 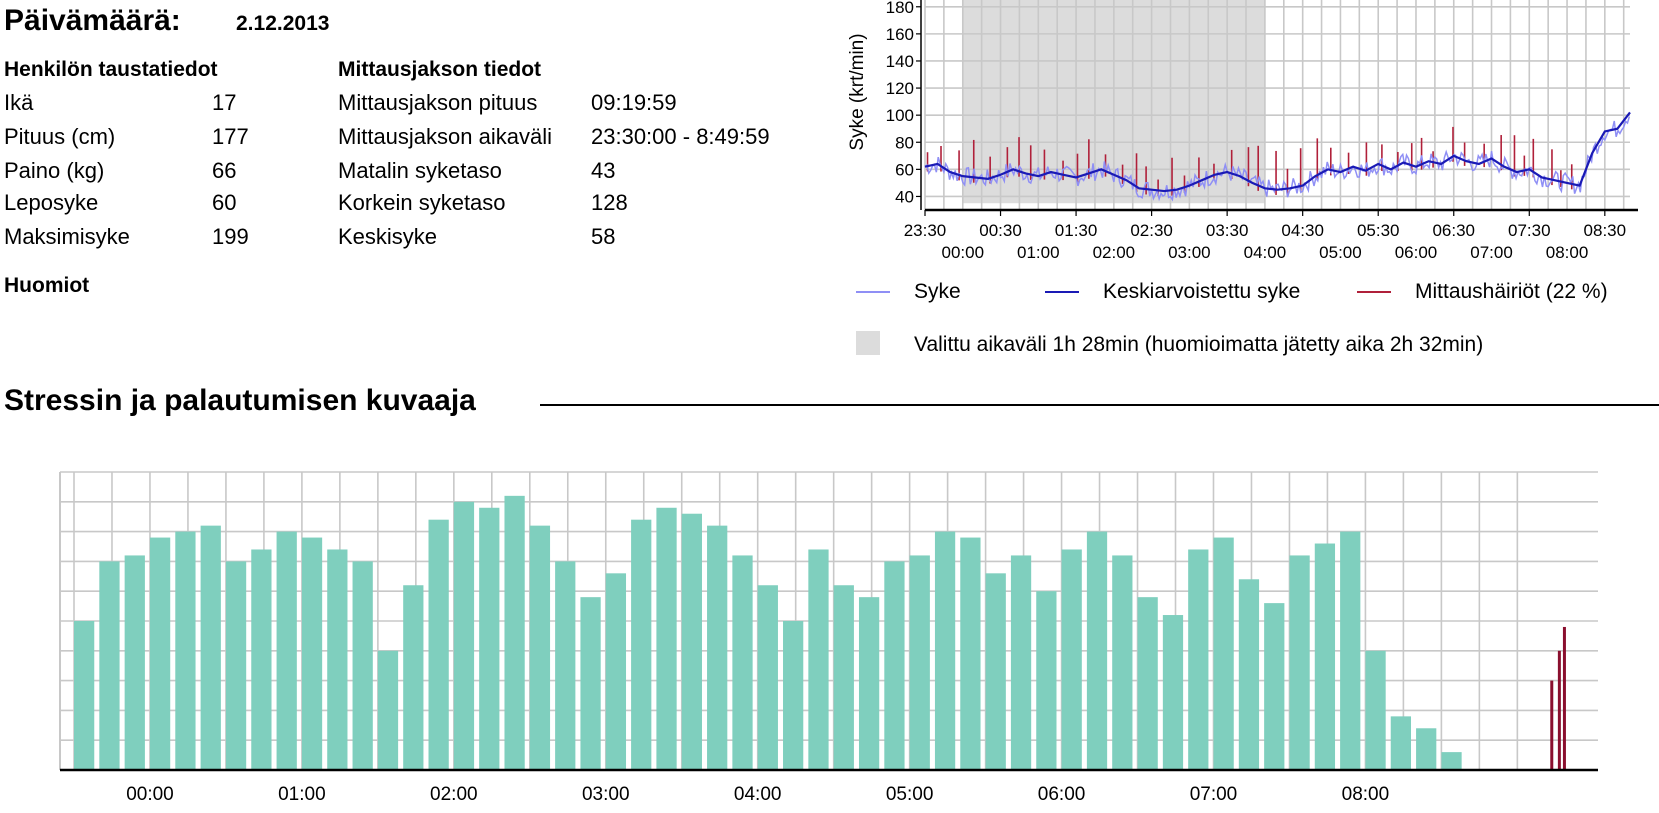 What do you see at coordinates (1529, 230) in the screenshot?
I see `hr-x-tick-label-upper: 07:30` at bounding box center [1529, 230].